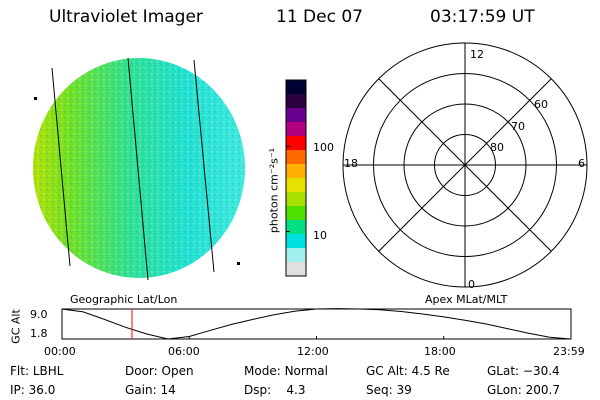  I want to click on mlt-label-12: 12, so click(477, 54).